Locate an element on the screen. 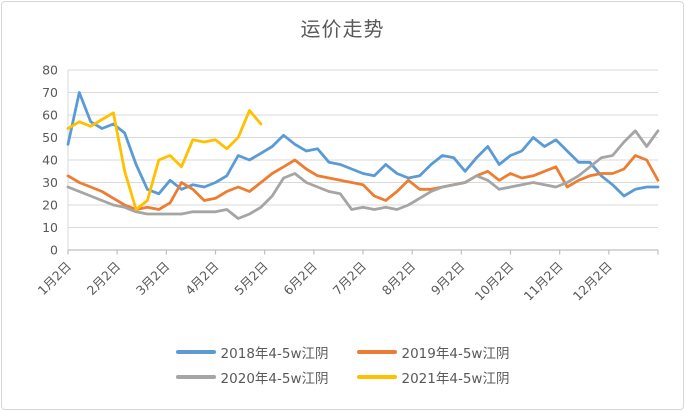 The height and width of the screenshot is (411, 685). legend-item-2019年4-5w江阴: 2019年4-5w江阴 is located at coordinates (433, 352).